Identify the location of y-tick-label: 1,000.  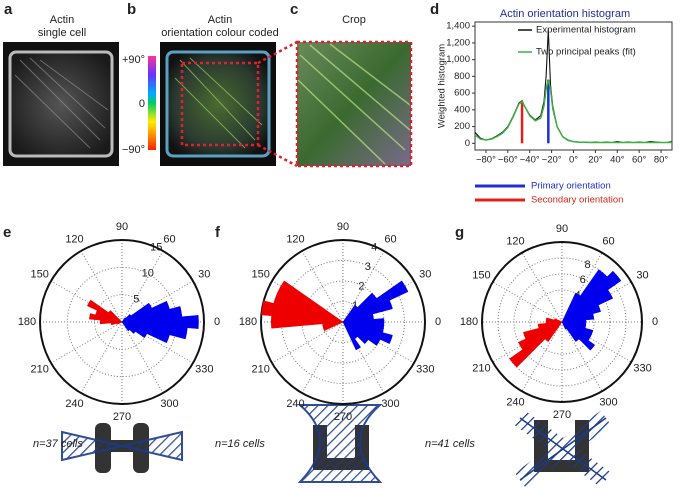
(458, 59).